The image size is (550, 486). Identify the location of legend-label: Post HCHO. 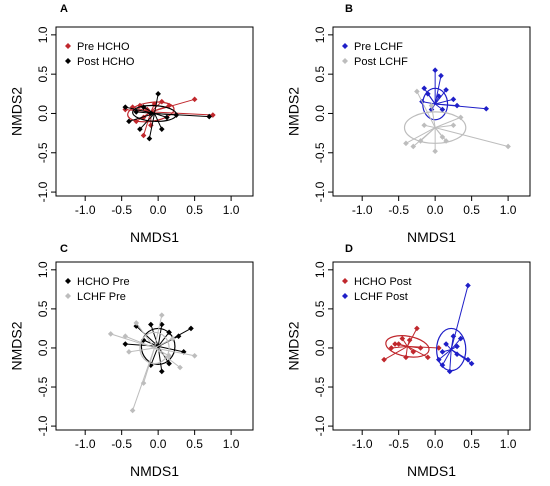
(106, 62).